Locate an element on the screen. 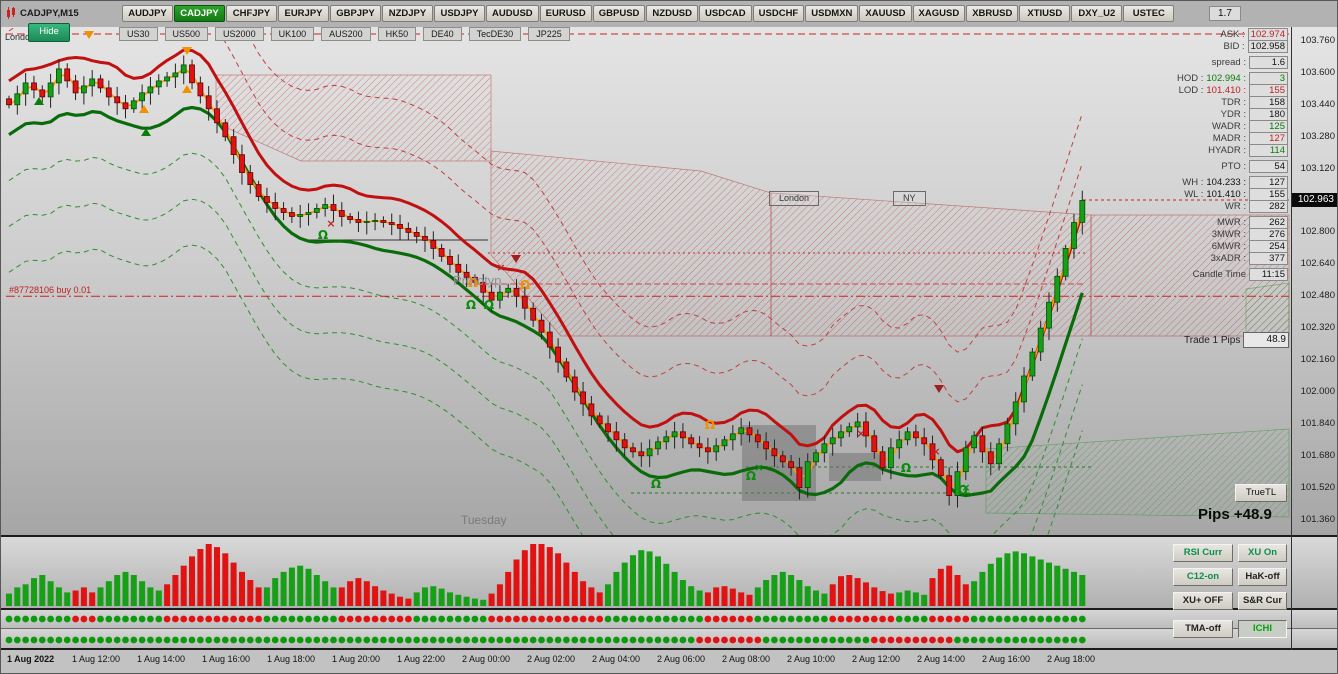  price-axis-label: 103.440 is located at coordinates (1317, 104).